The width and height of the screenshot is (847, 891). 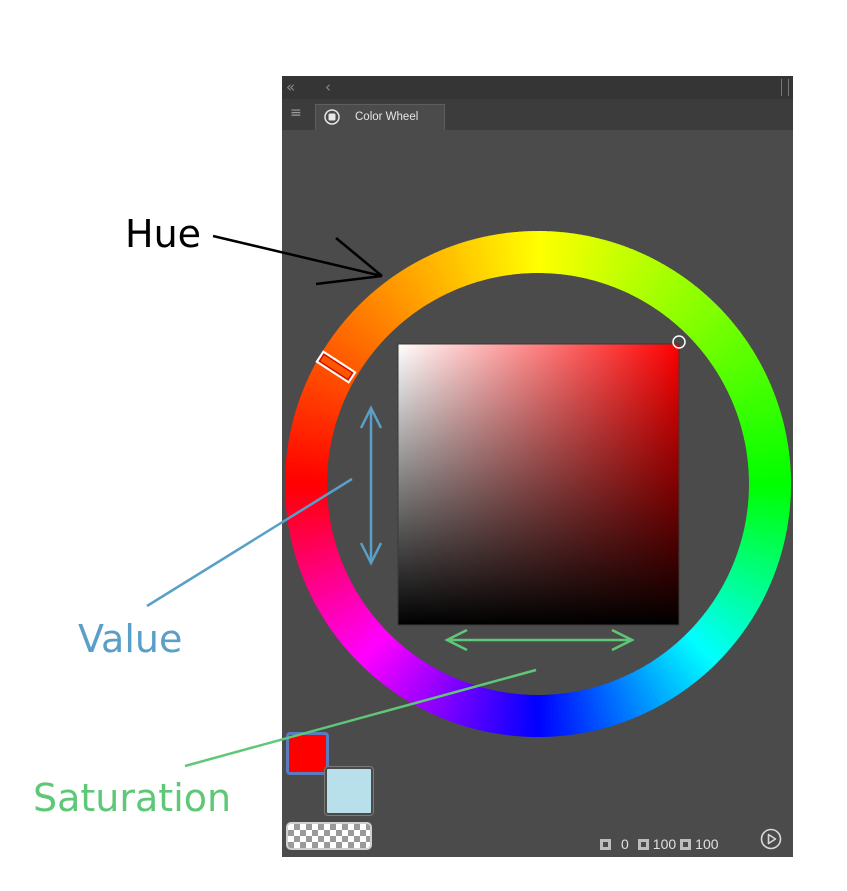 I want to click on hamburger-menu-icon: ≡, so click(x=296, y=113).